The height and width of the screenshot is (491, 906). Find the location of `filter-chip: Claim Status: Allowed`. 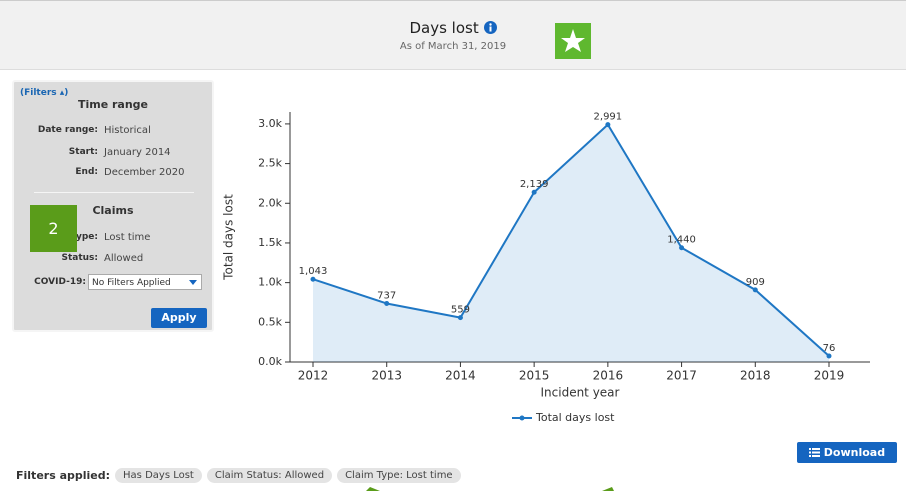

filter-chip: Claim Status: Allowed is located at coordinates (269, 475).